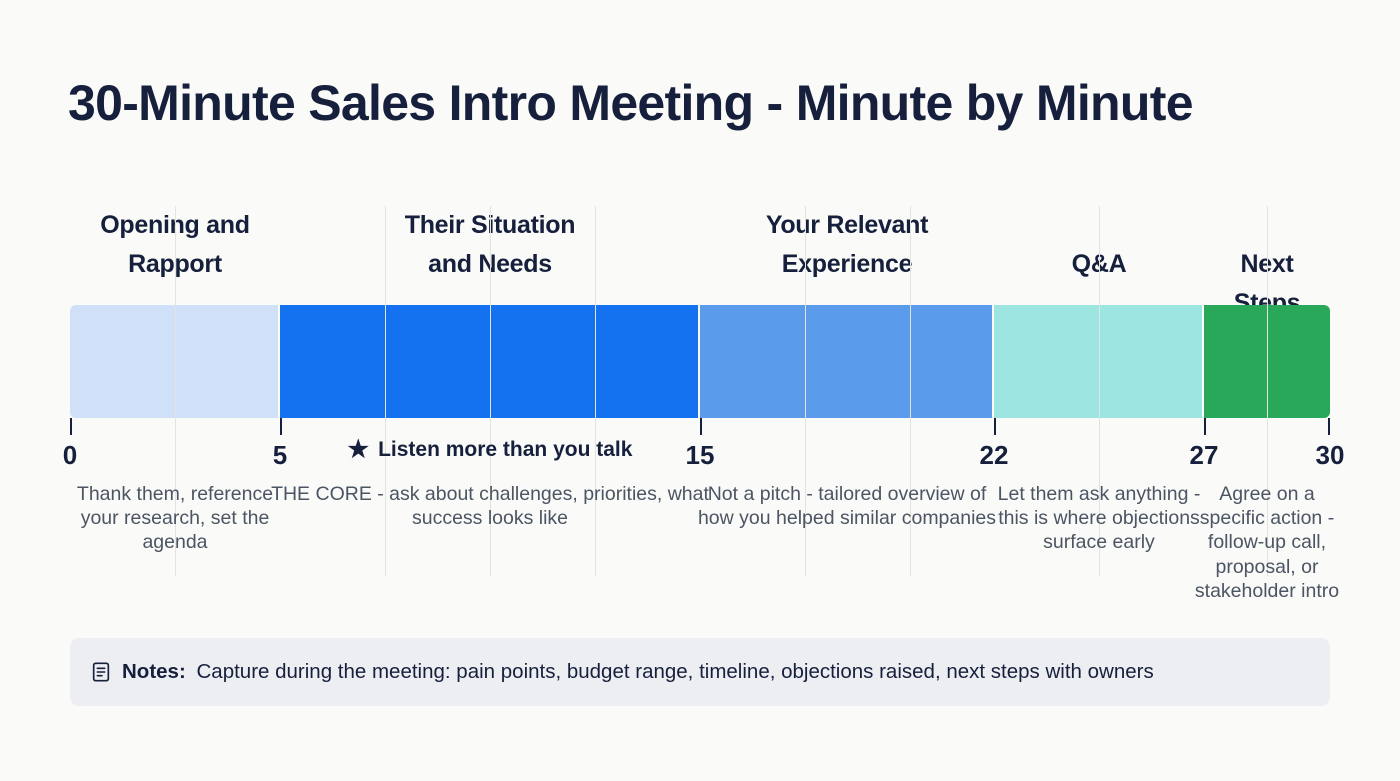 The image size is (1400, 781). I want to click on notes-label: Notes:, so click(157, 671).